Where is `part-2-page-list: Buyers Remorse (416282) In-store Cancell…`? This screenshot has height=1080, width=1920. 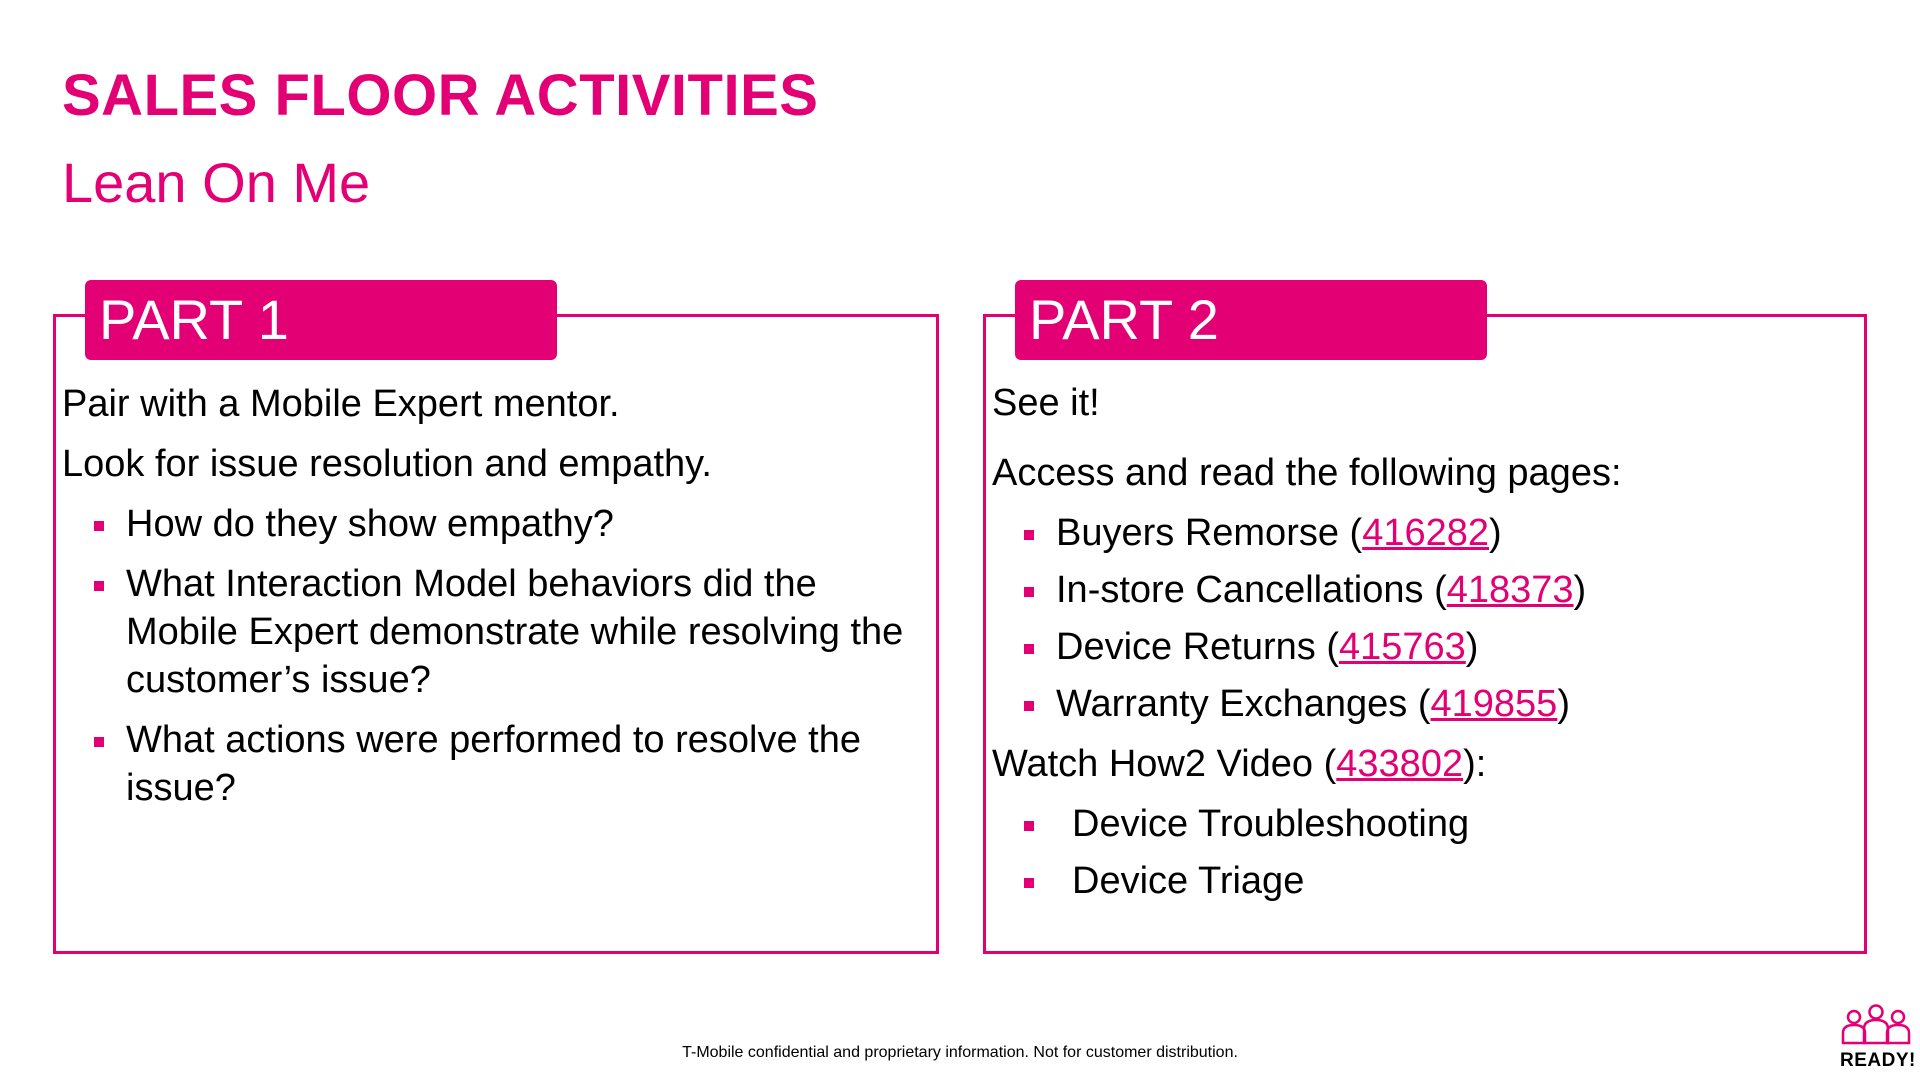
part-2-page-list: Buyers Remorse (416282) In-store Cancell… is located at coordinates (1421, 618).